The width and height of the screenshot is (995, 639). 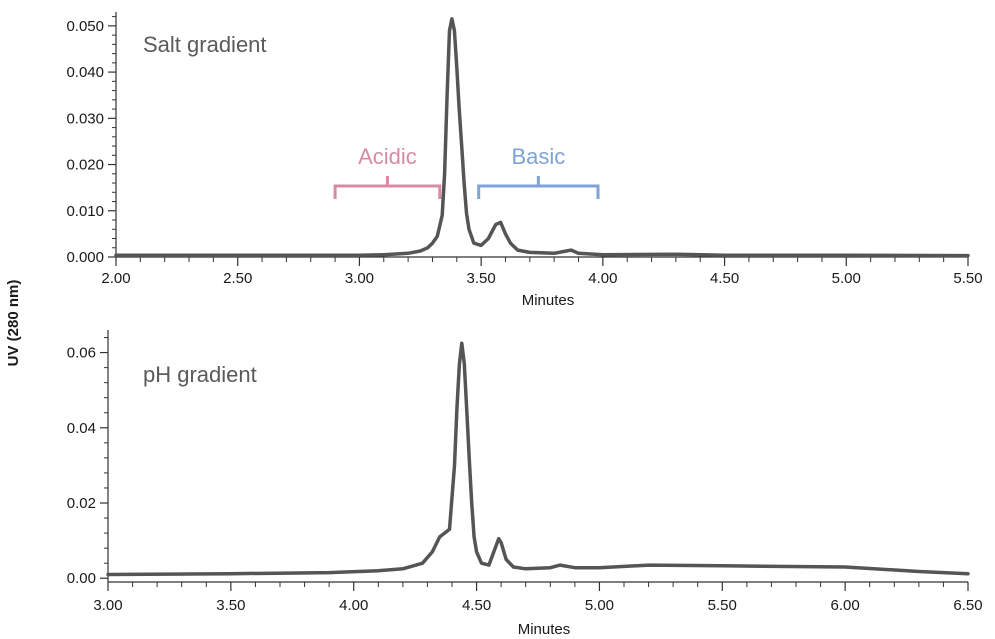 I want to click on salt-x-tick-label: 2.00, so click(x=115, y=278).